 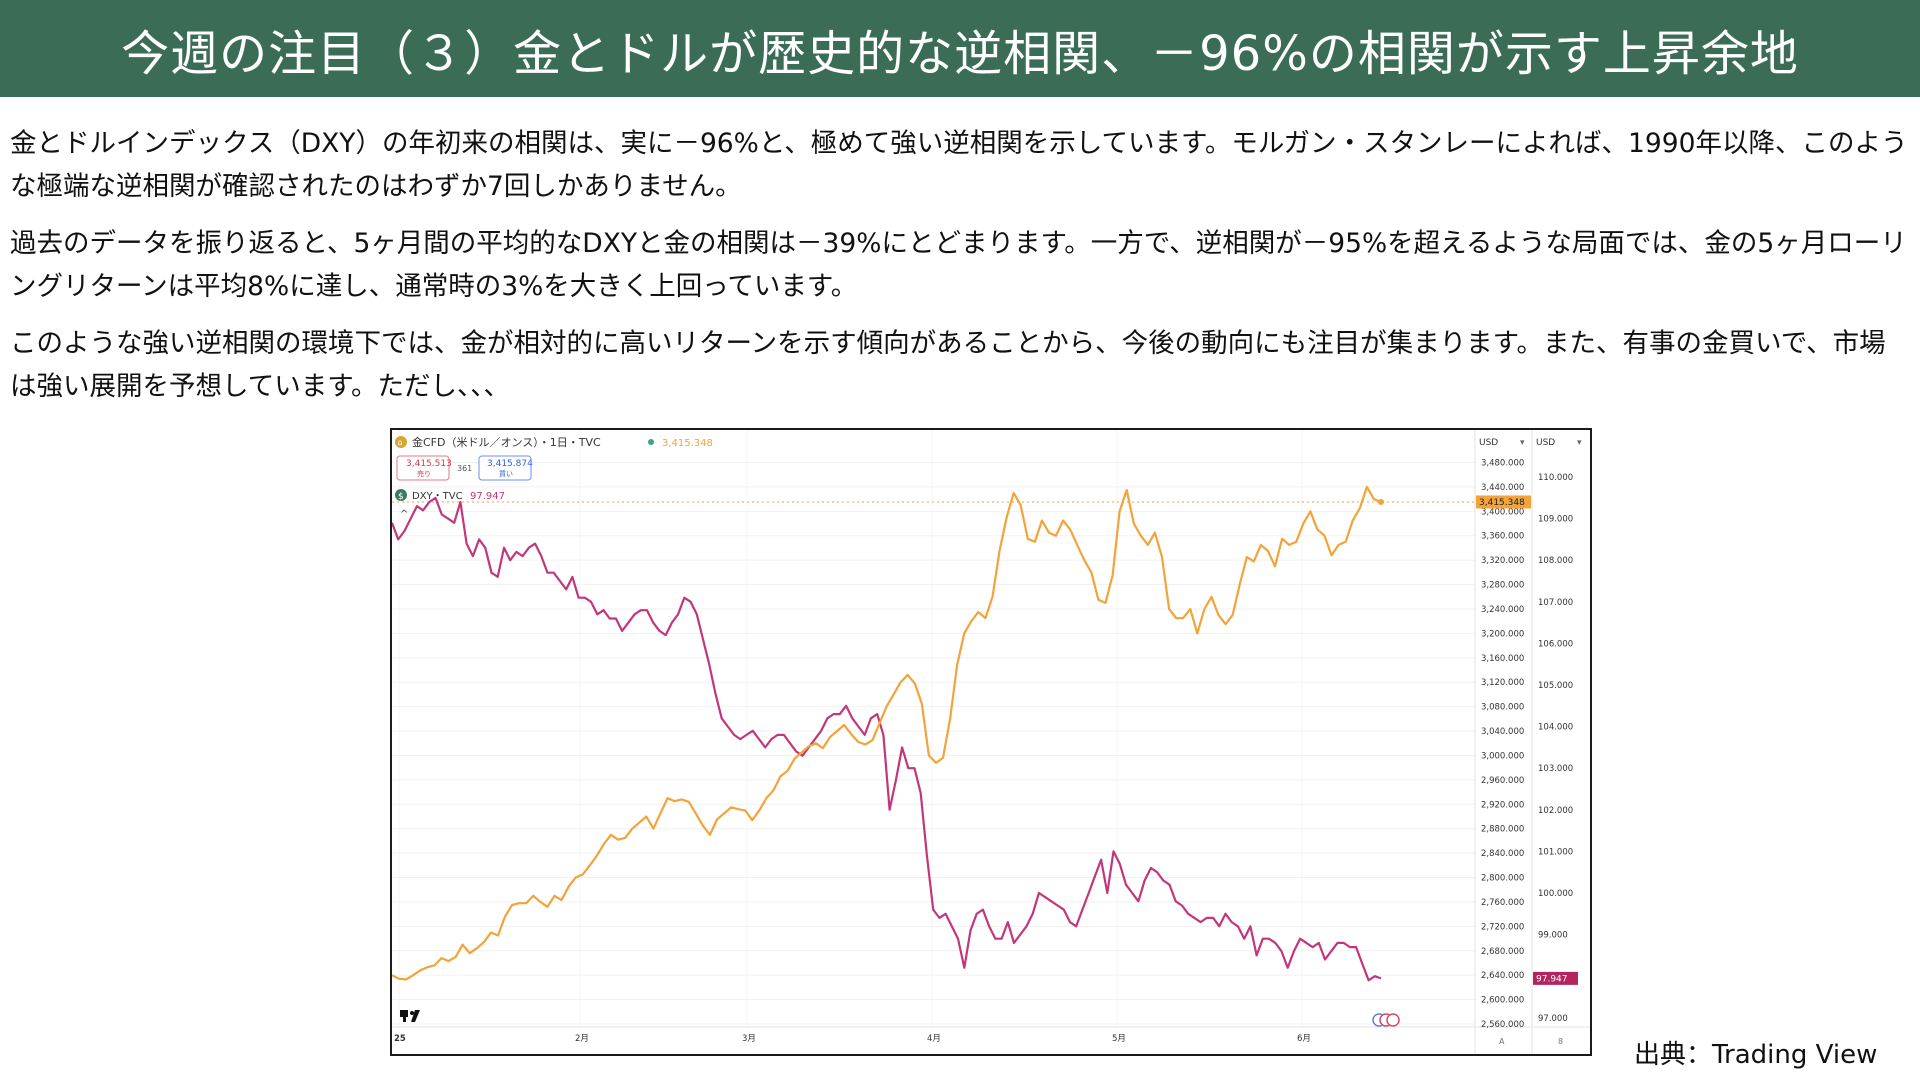 I want to click on gold-tick-label: 3,440.000, so click(x=1502, y=488).